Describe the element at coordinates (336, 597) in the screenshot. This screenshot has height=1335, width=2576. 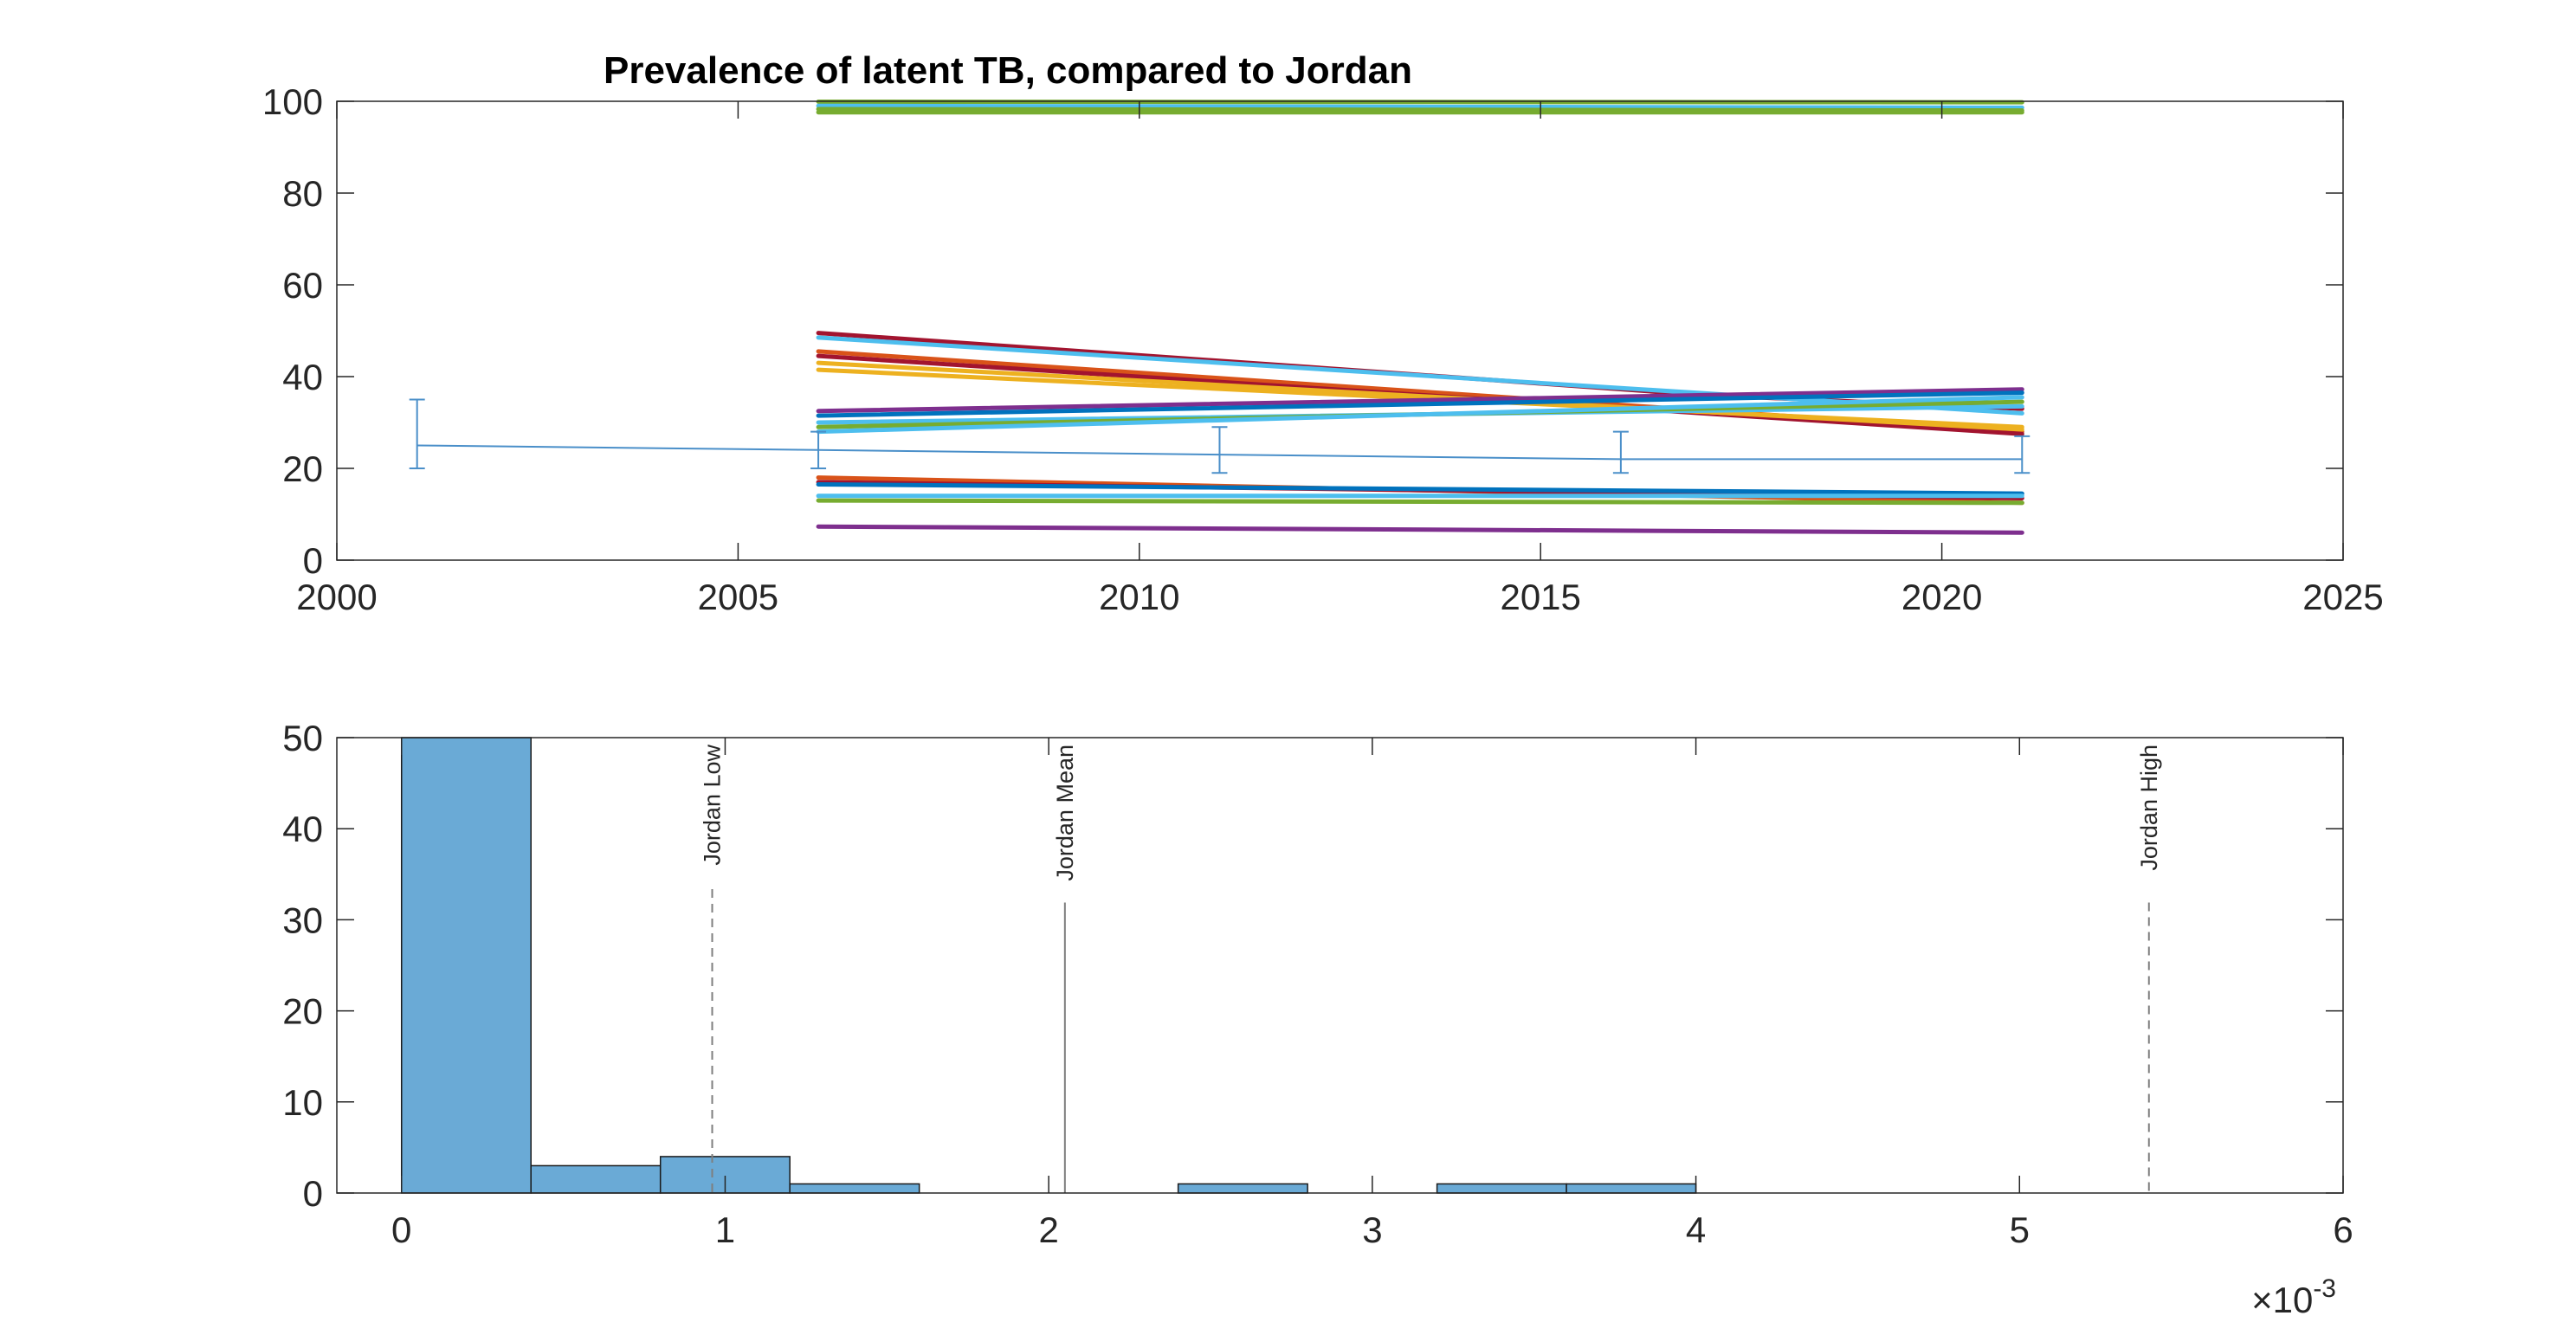
I see `x-tick-label: 2000` at that location.